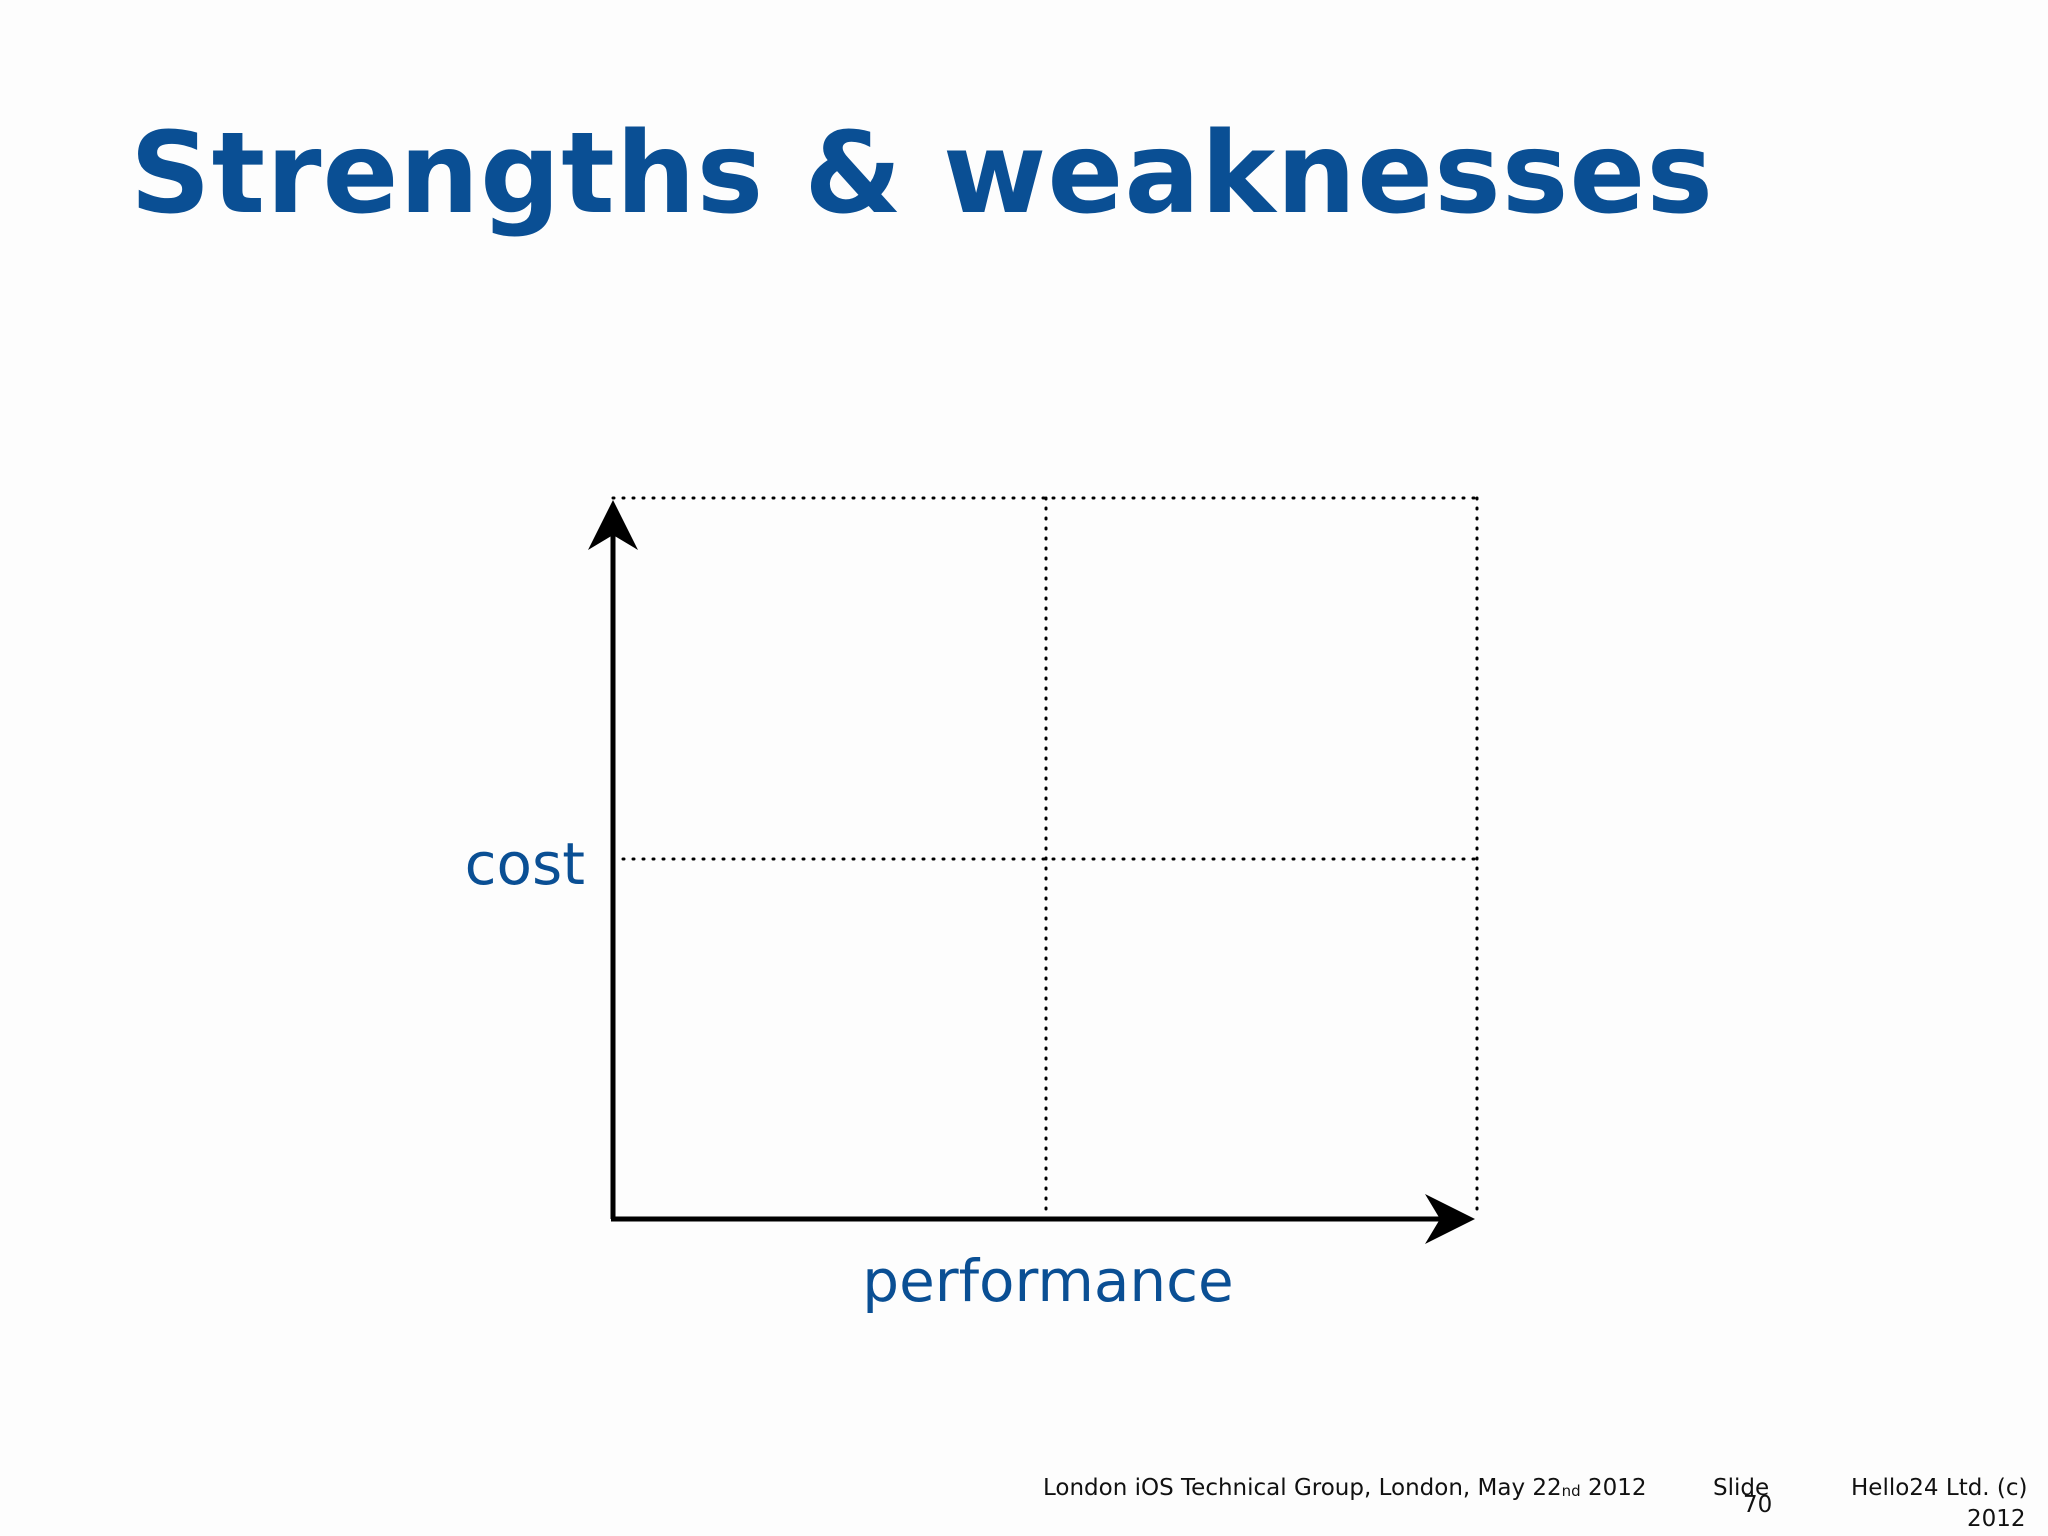 The width and height of the screenshot is (2048, 1536). What do you see at coordinates (1613, 1488) in the screenshot?
I see `footer-event-year: 2012` at bounding box center [1613, 1488].